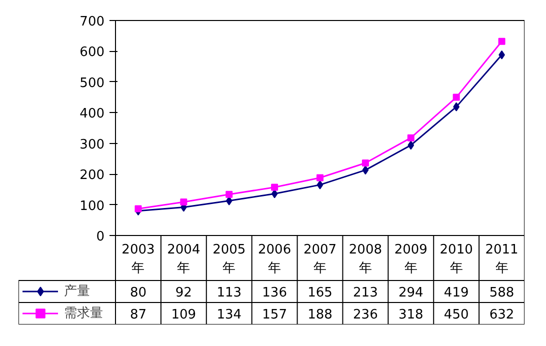 Image resolution: width=546 pixels, height=346 pixels. I want to click on x-tick-label: 2004年, so click(183, 259).